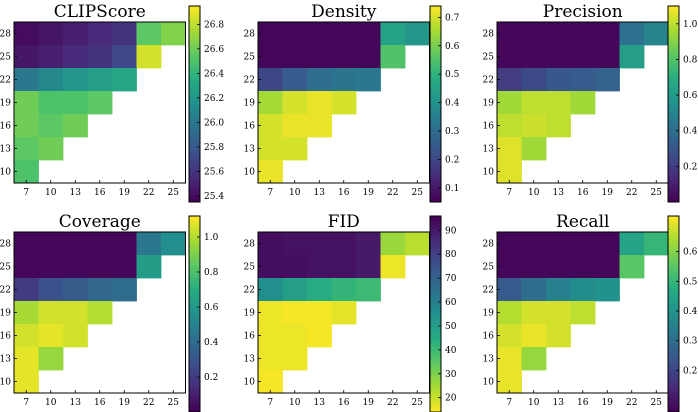 The height and width of the screenshot is (412, 698). Describe the element at coordinates (214, 172) in the screenshot. I see `colorbar-tick-label: 25.6` at that location.